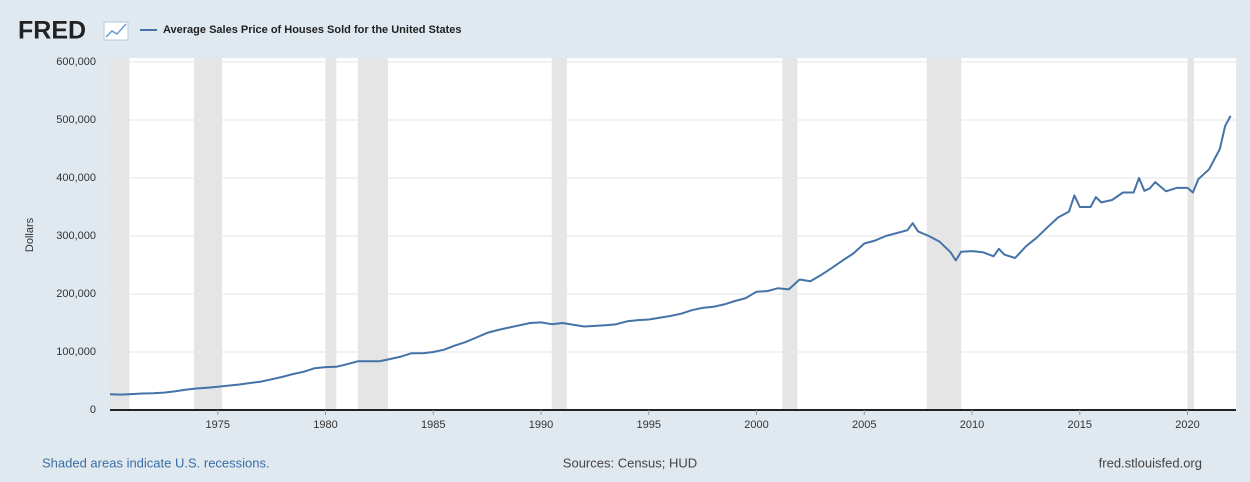 This screenshot has height=482, width=1250. I want to click on site-note: fred.stlouisfed.org, so click(1150, 462).